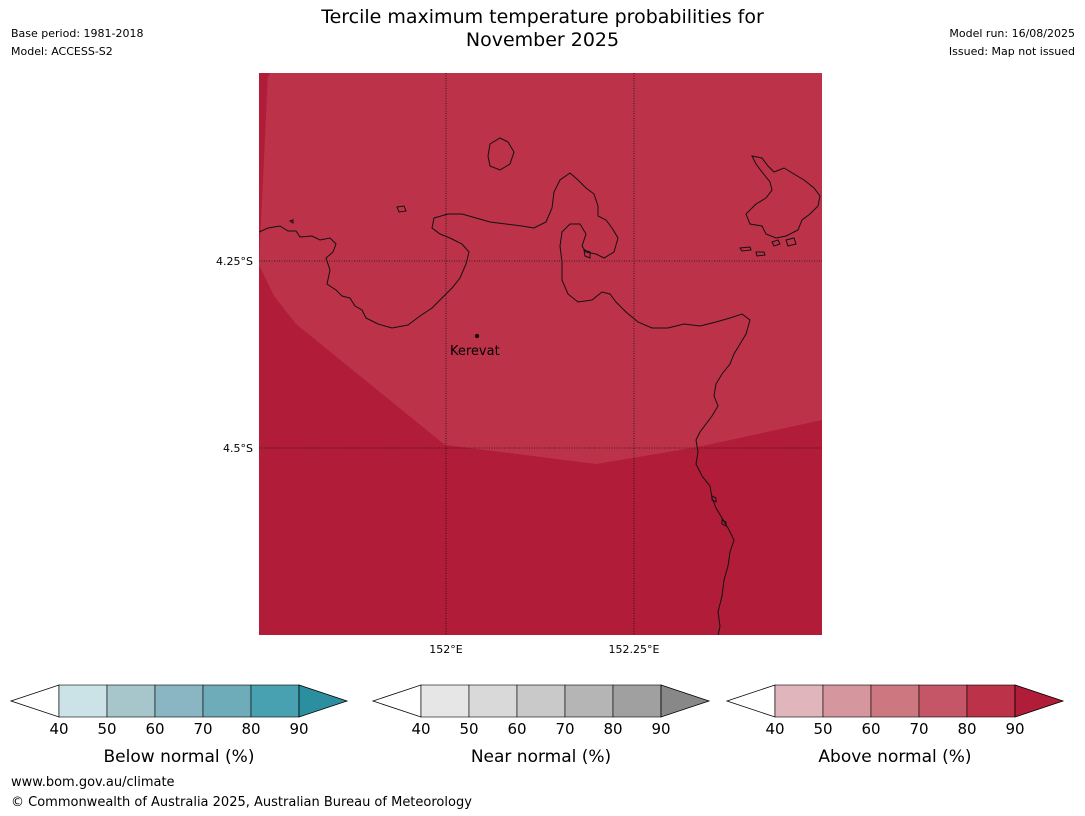 The width and height of the screenshot is (1085, 816). I want to click on place-marker, so click(477, 336).